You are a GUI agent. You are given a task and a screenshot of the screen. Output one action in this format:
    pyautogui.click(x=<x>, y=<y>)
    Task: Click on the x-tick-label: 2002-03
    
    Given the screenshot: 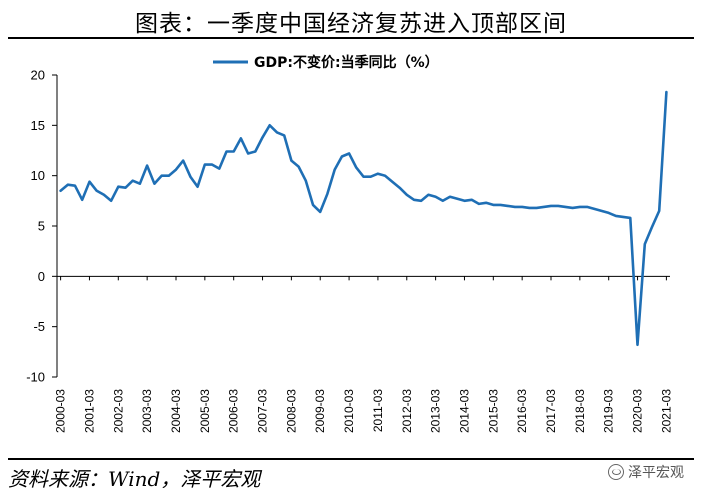 What is the action you would take?
    pyautogui.click(x=118, y=411)
    